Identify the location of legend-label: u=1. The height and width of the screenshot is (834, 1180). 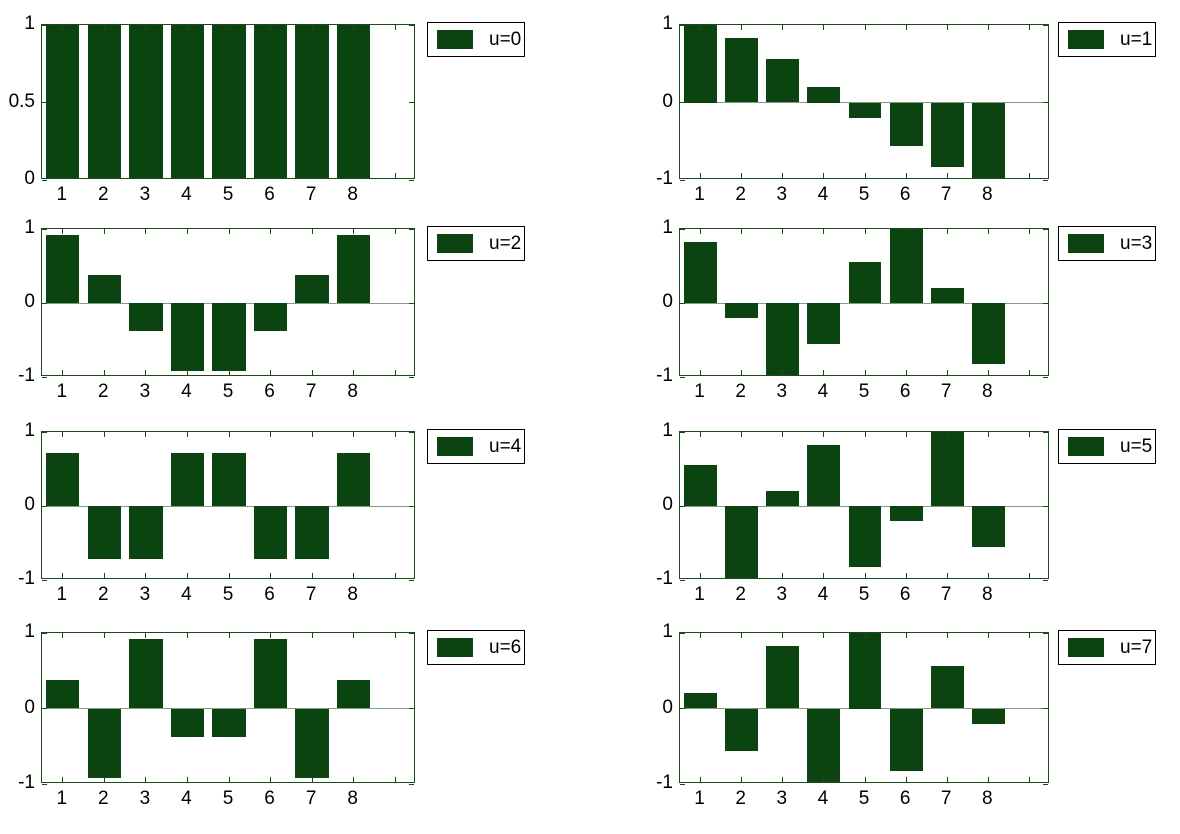
(1136, 39).